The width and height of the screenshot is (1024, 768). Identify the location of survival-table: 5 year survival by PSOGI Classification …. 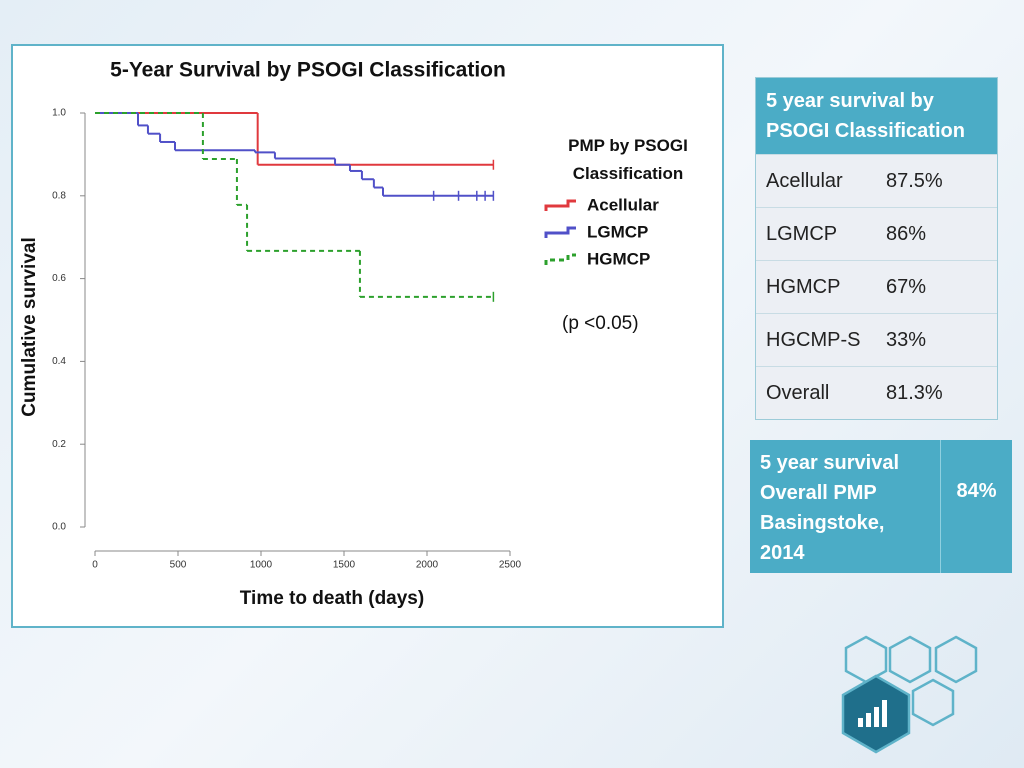
(876, 248).